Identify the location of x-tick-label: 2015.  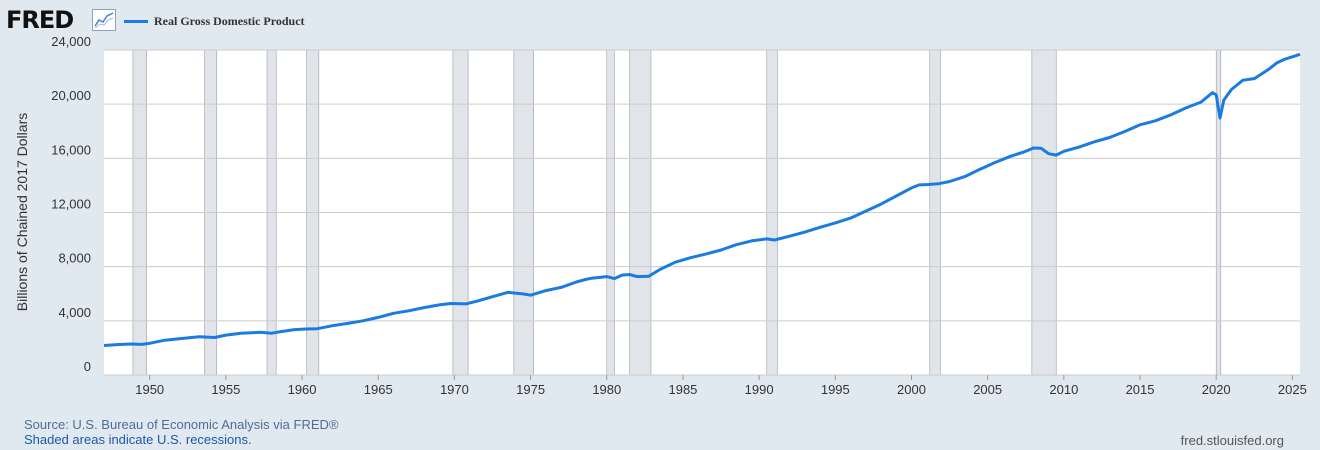
(1140, 389).